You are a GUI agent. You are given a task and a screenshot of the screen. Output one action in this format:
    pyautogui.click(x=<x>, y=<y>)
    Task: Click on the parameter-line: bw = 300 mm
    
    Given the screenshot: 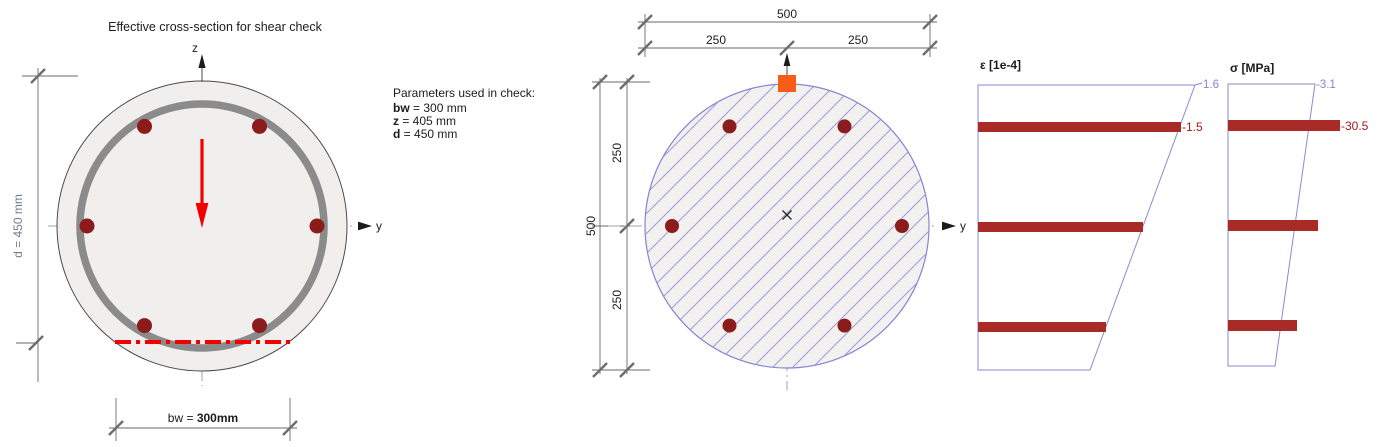 What is the action you would take?
    pyautogui.click(x=430, y=108)
    